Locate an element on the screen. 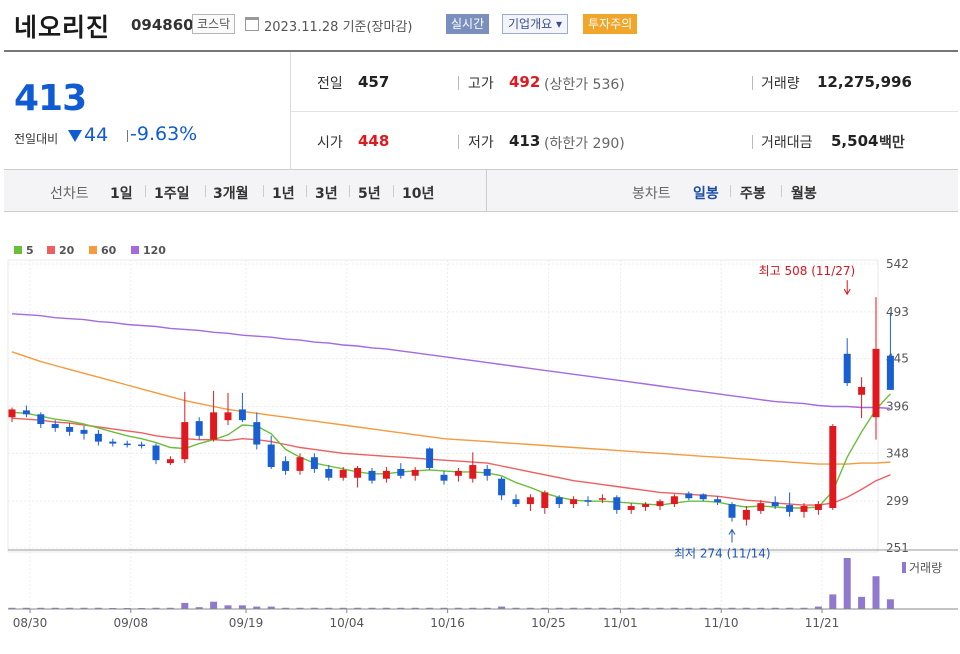 The width and height of the screenshot is (960, 654). tab-daily: 일봉 is located at coordinates (706, 194).